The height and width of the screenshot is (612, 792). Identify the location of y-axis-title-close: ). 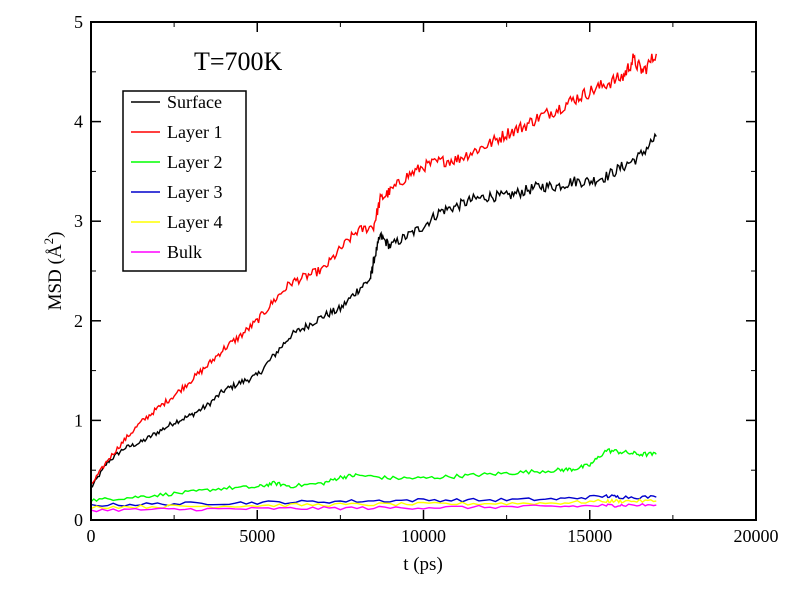
(55, 235).